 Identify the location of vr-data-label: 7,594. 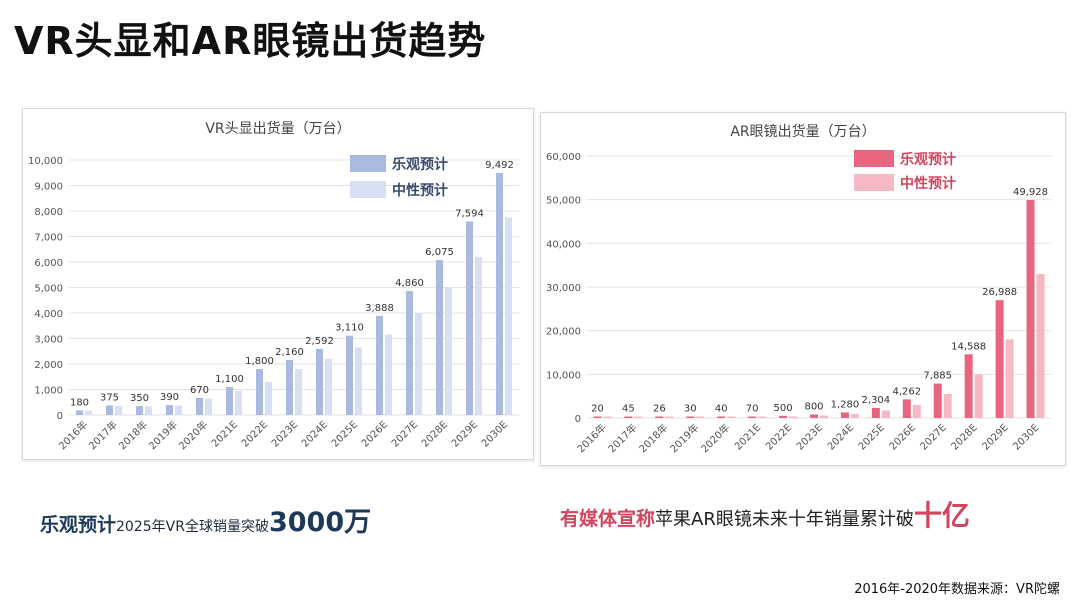
(469, 213).